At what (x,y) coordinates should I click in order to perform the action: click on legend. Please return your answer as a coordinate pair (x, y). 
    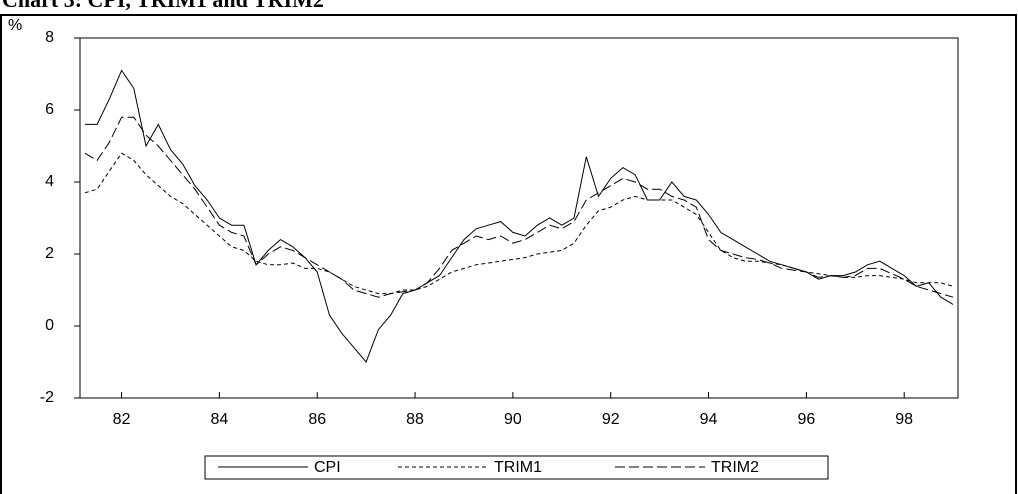
    Looking at the image, I should click on (516, 467).